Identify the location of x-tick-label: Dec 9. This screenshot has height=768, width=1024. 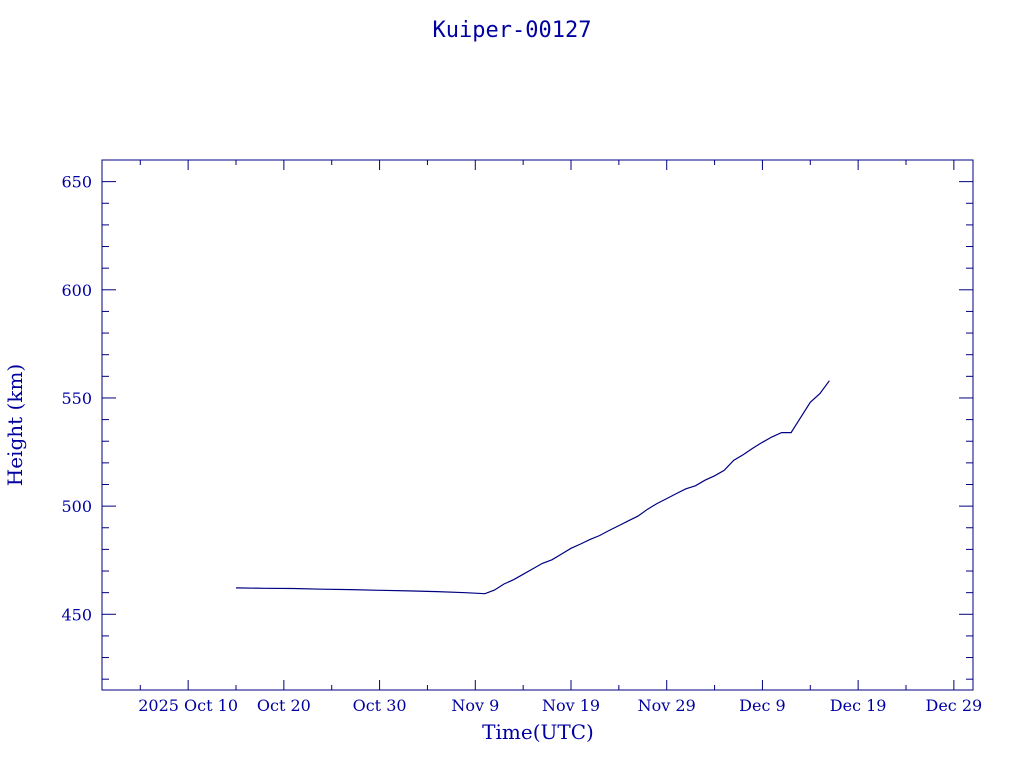
(762, 705).